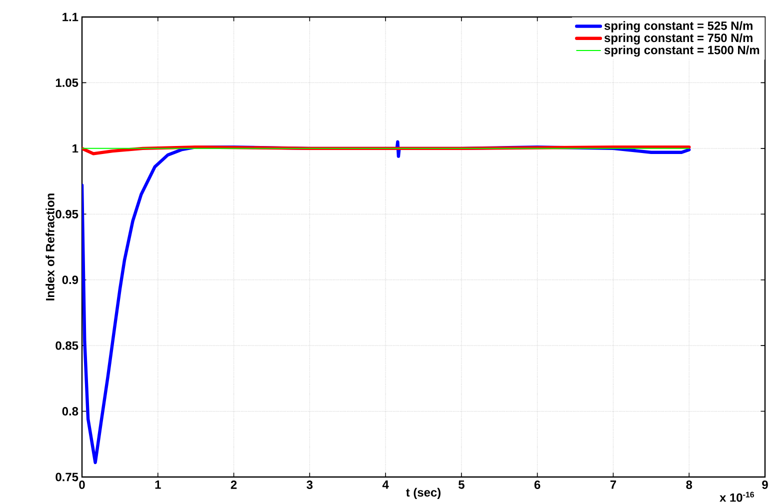 The height and width of the screenshot is (504, 772). What do you see at coordinates (233, 484) in the screenshot?
I see `x-tick-label: 2` at bounding box center [233, 484].